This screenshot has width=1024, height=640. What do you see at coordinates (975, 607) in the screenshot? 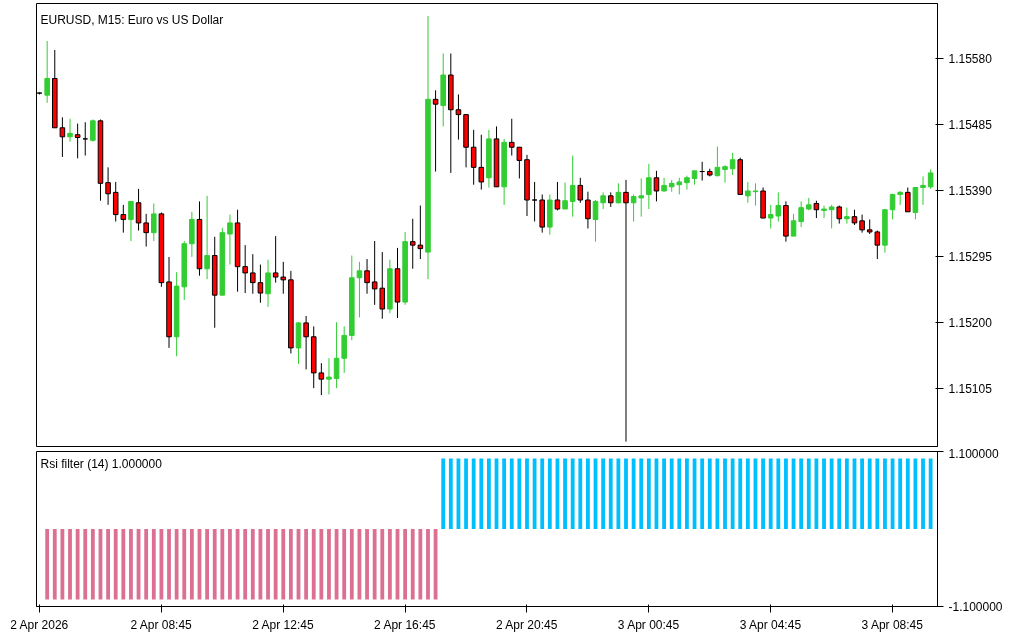
I see `y-tick-label: -1.100000` at bounding box center [975, 607].